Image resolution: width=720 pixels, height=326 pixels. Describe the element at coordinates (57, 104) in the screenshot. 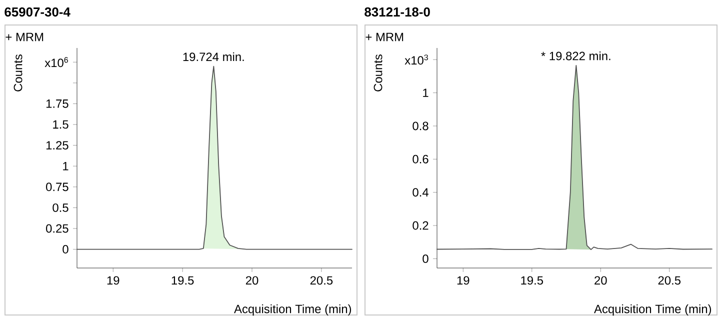

I see `y-tick-label: 1.75` at that location.